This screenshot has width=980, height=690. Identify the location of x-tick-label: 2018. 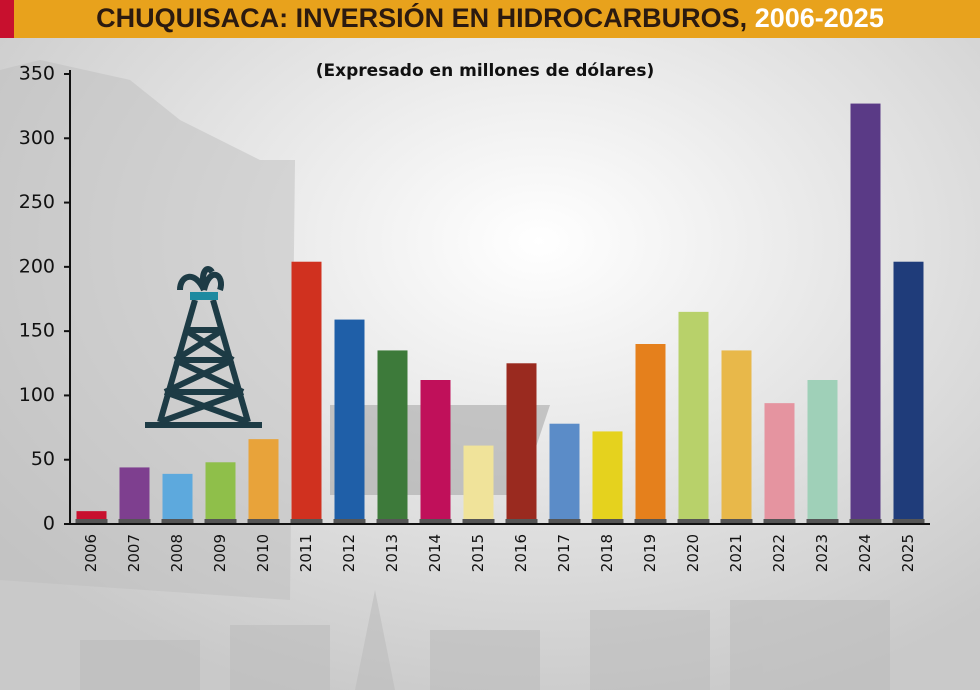
(607, 553).